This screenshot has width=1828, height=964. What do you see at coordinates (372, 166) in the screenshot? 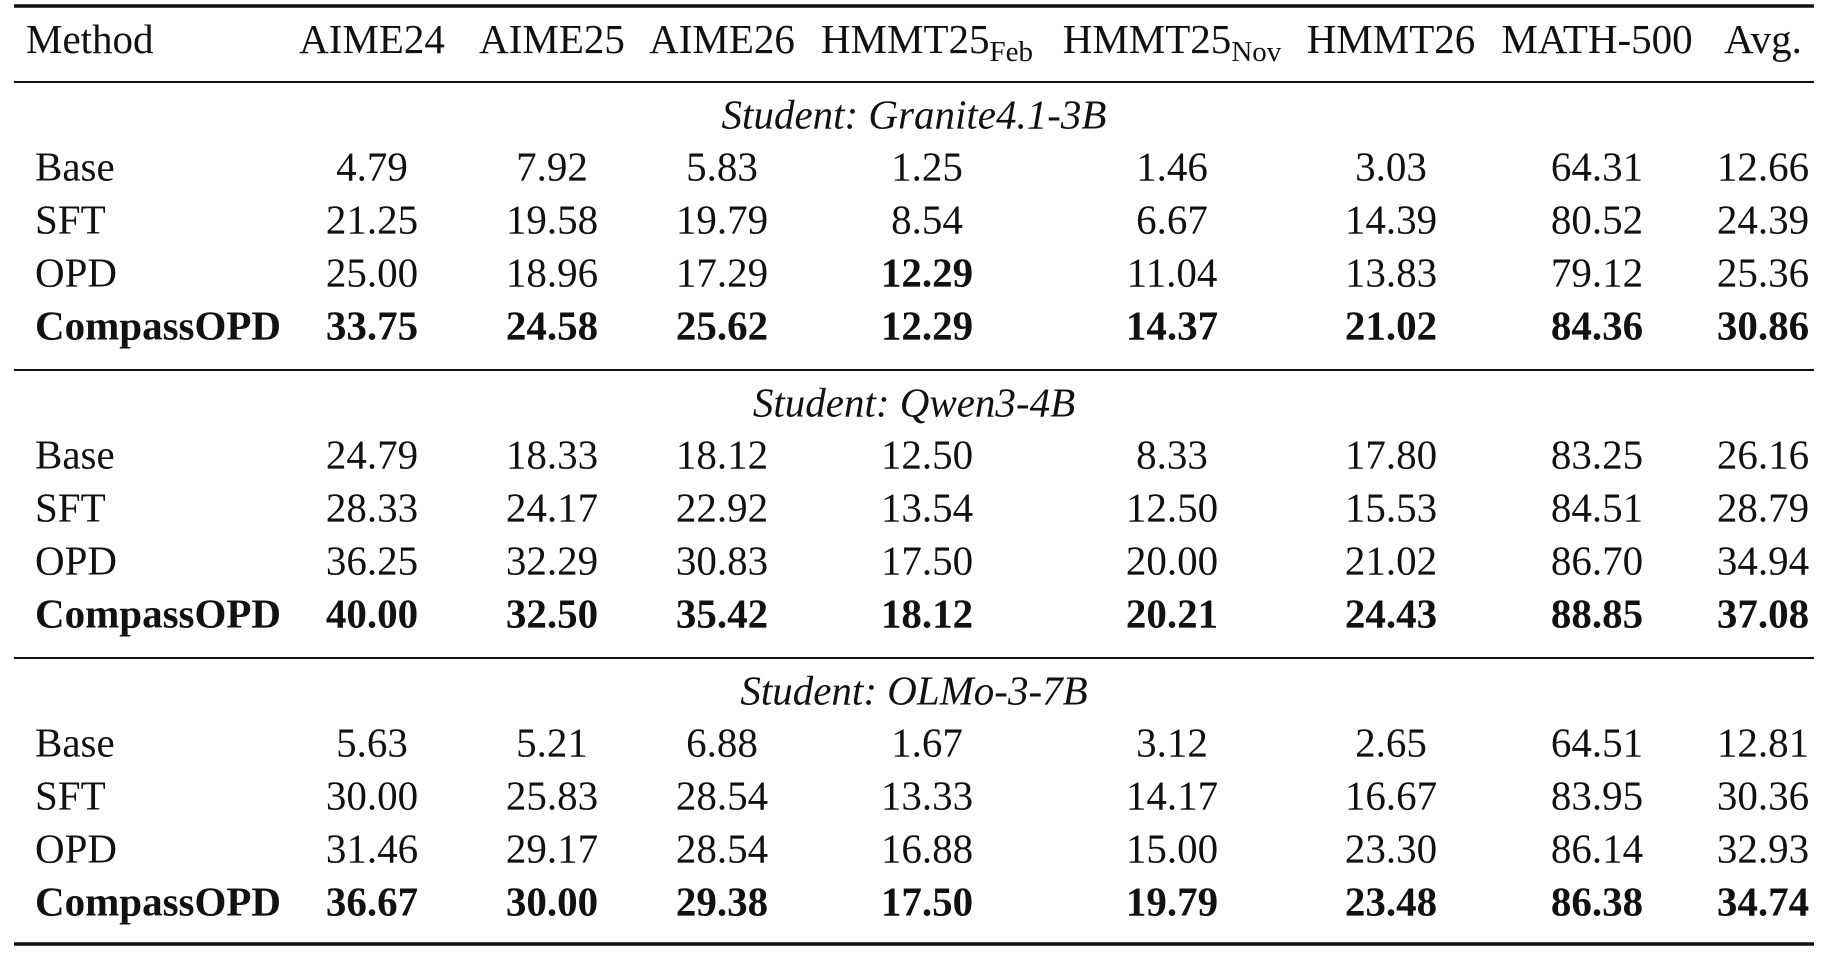
I see `cell-value: 4.79` at bounding box center [372, 166].